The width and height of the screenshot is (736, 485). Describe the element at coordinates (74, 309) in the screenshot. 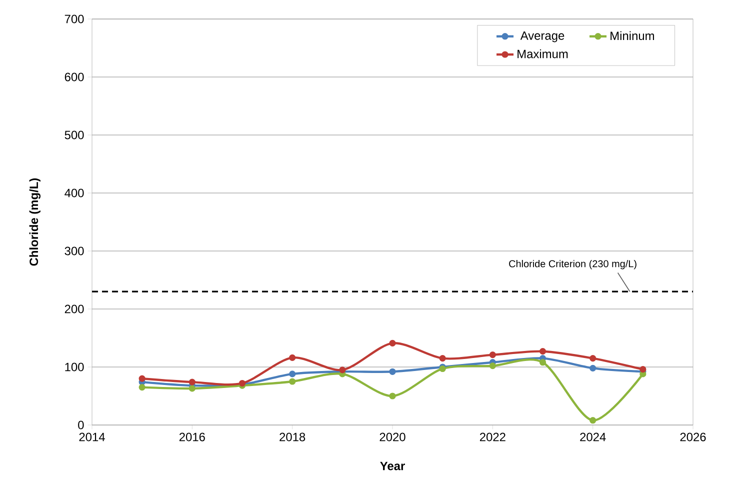

I see `y-tick-label: 200` at that location.